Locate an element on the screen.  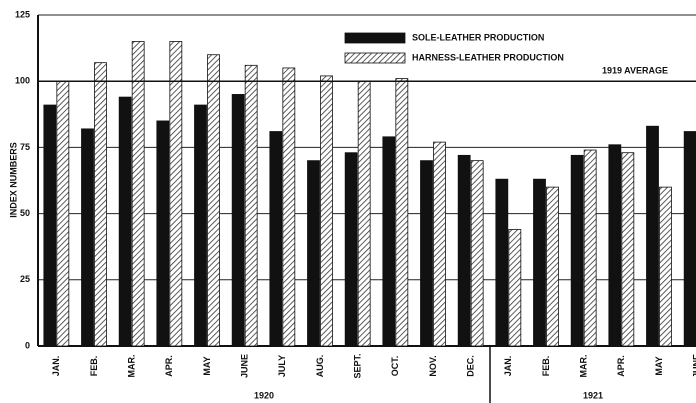
x-tick-label: NOV. is located at coordinates (433, 365).